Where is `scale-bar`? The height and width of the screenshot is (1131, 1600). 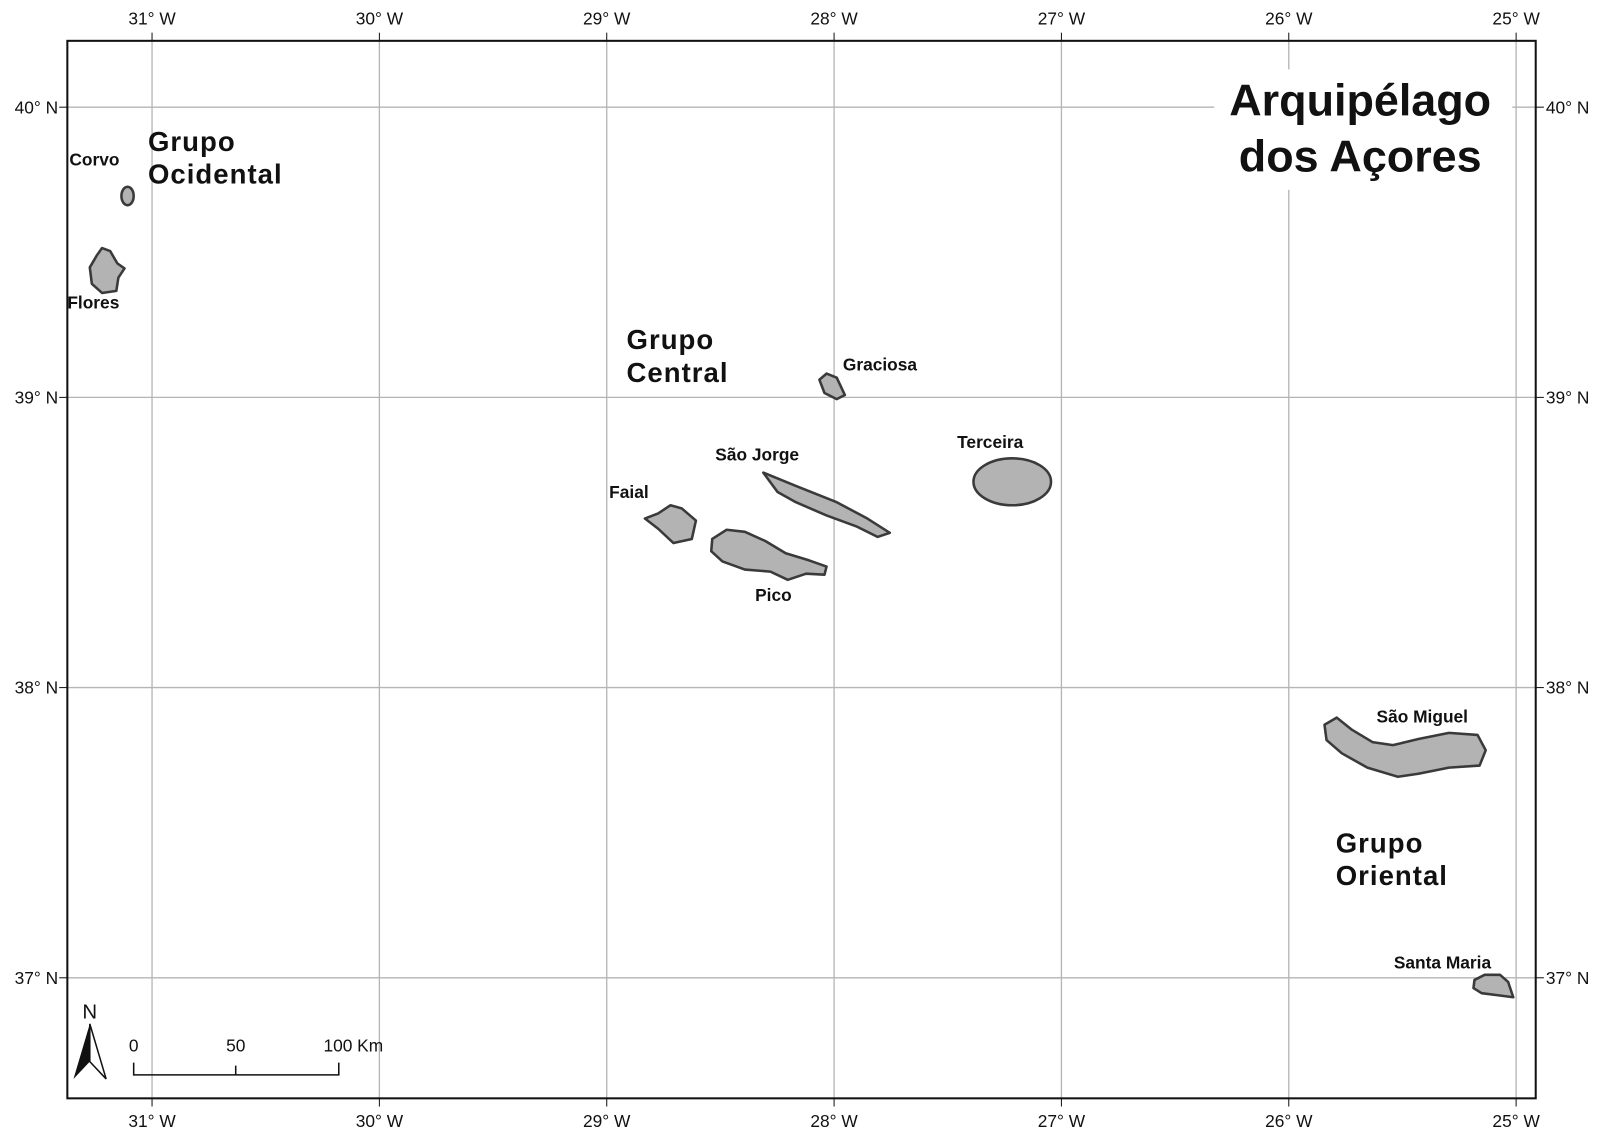
scale-bar is located at coordinates (236, 1069).